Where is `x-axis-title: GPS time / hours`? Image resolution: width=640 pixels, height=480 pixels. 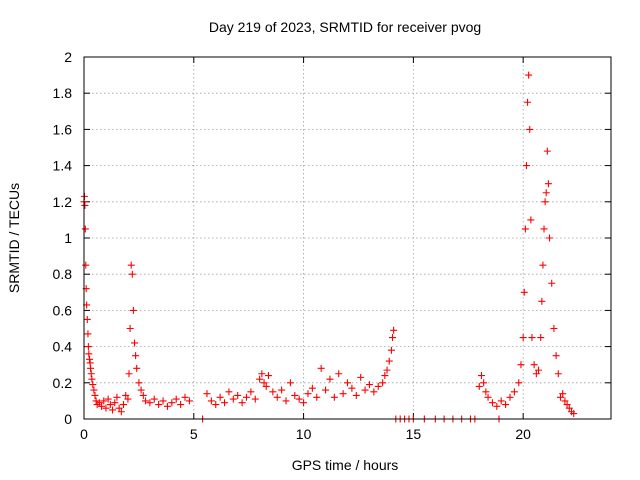
x-axis-title: GPS time / hours is located at coordinates (345, 465).